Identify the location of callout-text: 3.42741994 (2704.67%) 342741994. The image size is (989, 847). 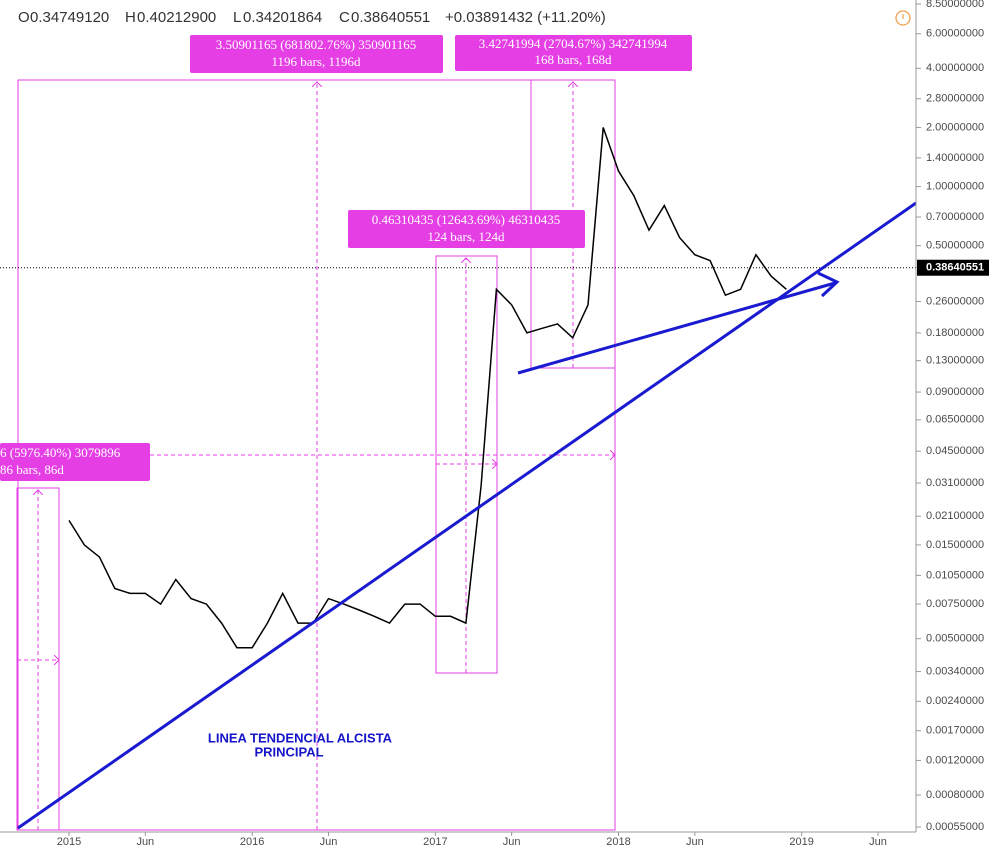
(573, 43).